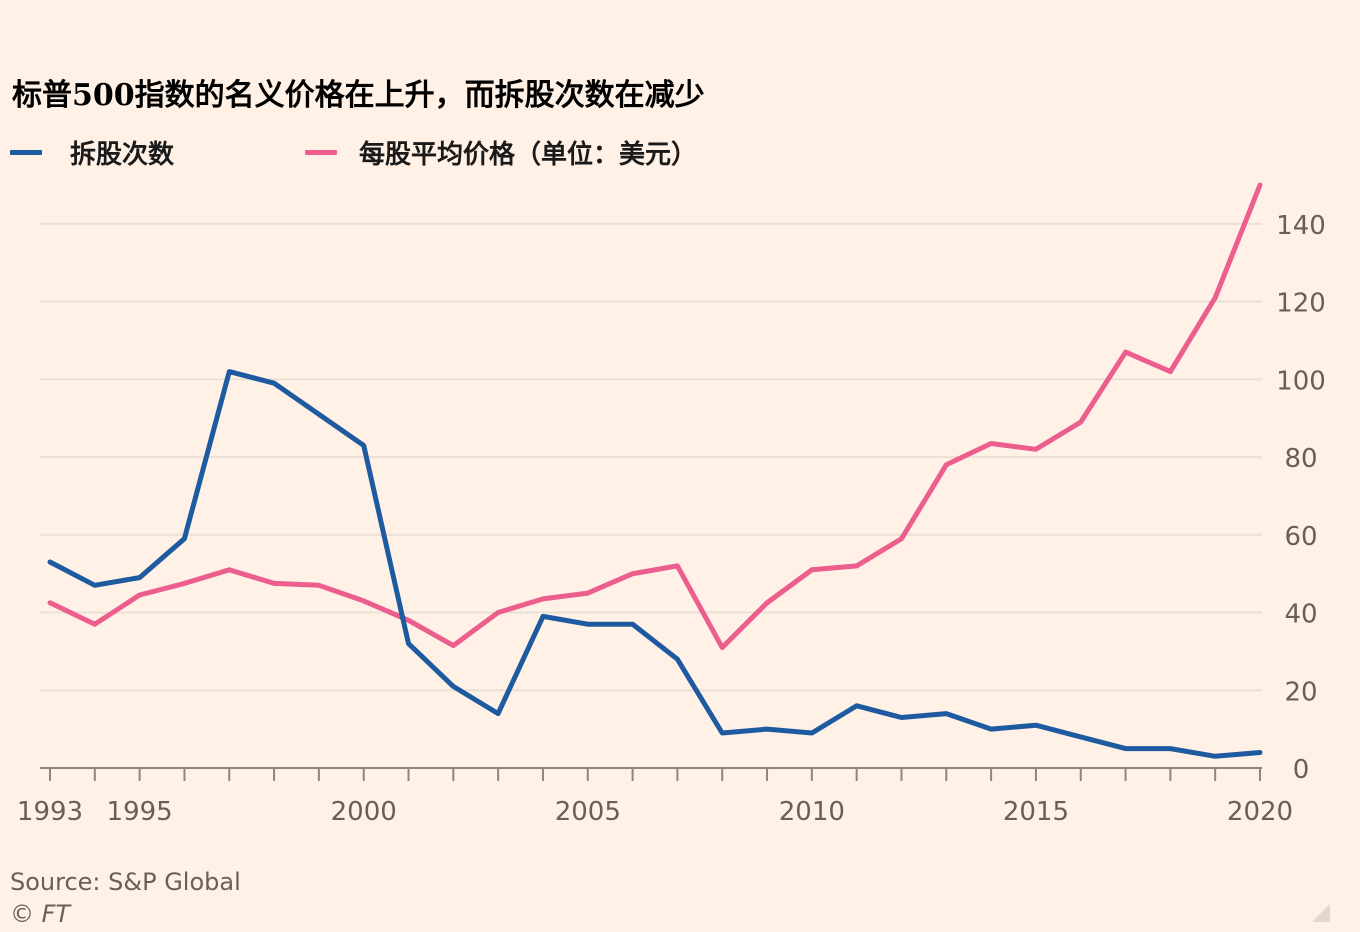 The width and height of the screenshot is (1360, 932). Describe the element at coordinates (1301, 304) in the screenshot. I see `y-tick-label: 120` at that location.